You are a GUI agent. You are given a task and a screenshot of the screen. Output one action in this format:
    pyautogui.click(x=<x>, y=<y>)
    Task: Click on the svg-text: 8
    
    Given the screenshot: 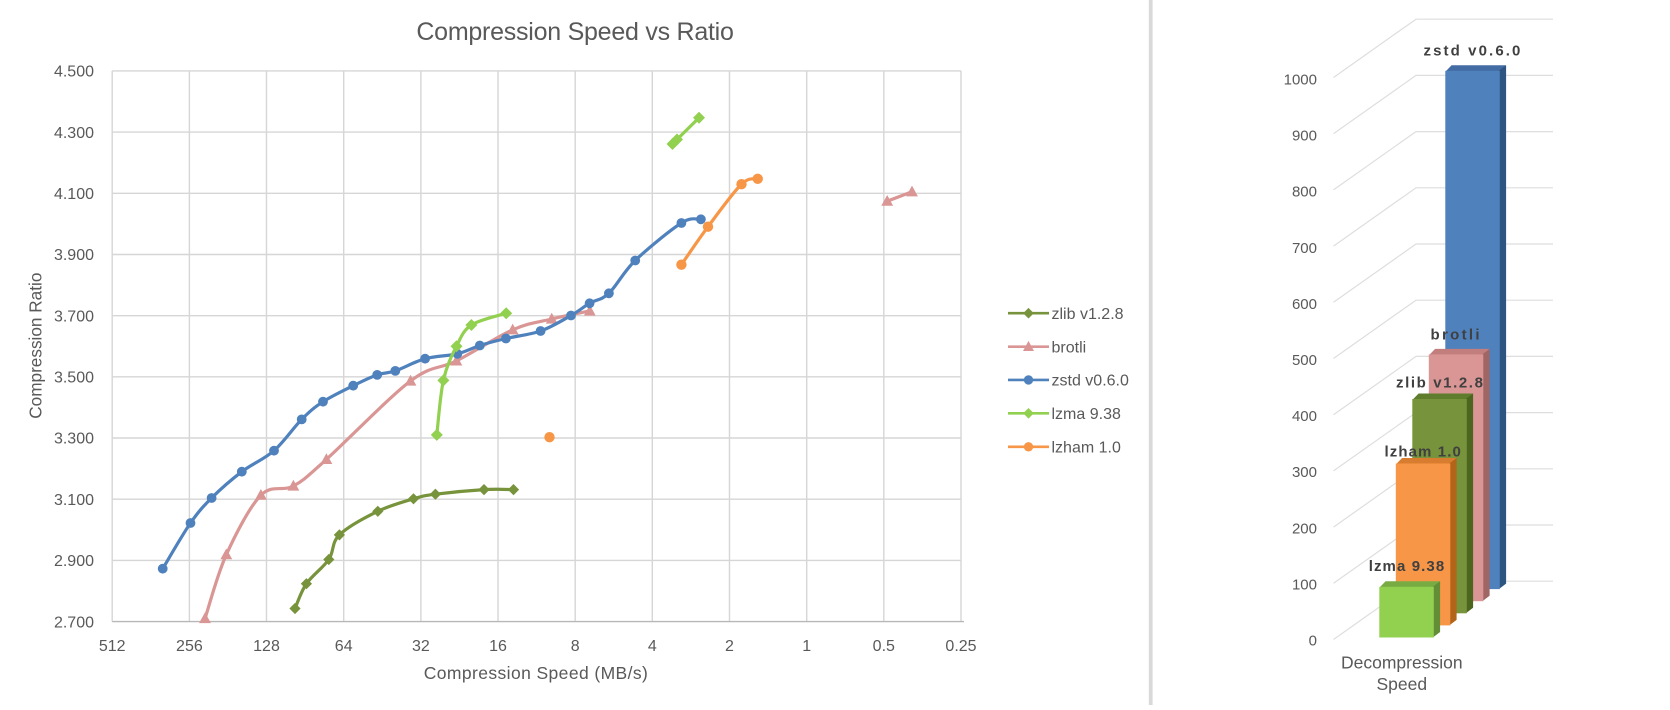 What is the action you would take?
    pyautogui.click(x=575, y=646)
    